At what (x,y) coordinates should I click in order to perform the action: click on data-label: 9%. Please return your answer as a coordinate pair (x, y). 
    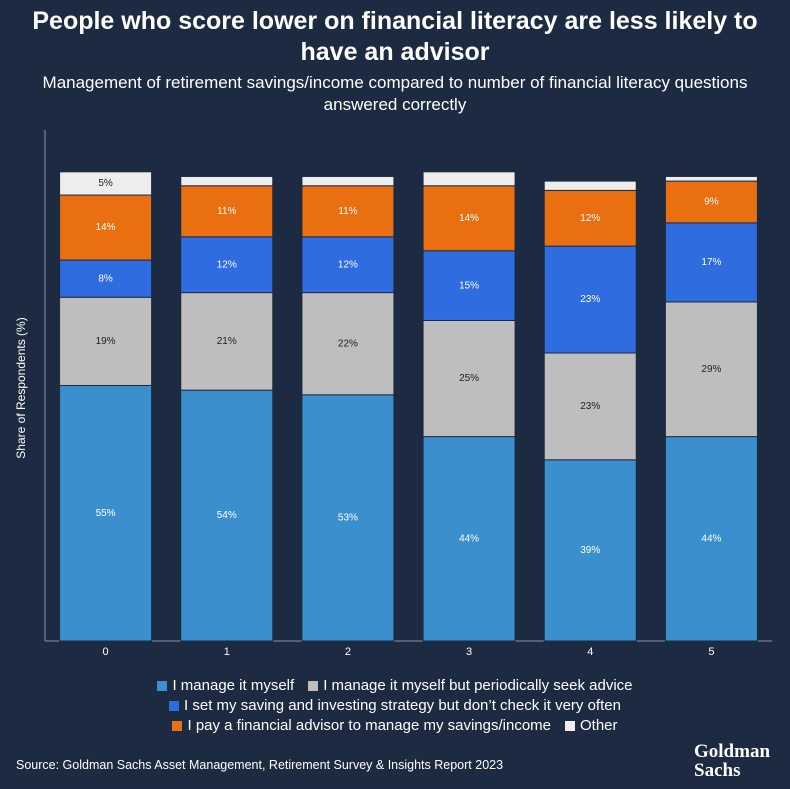
    Looking at the image, I should click on (711, 202).